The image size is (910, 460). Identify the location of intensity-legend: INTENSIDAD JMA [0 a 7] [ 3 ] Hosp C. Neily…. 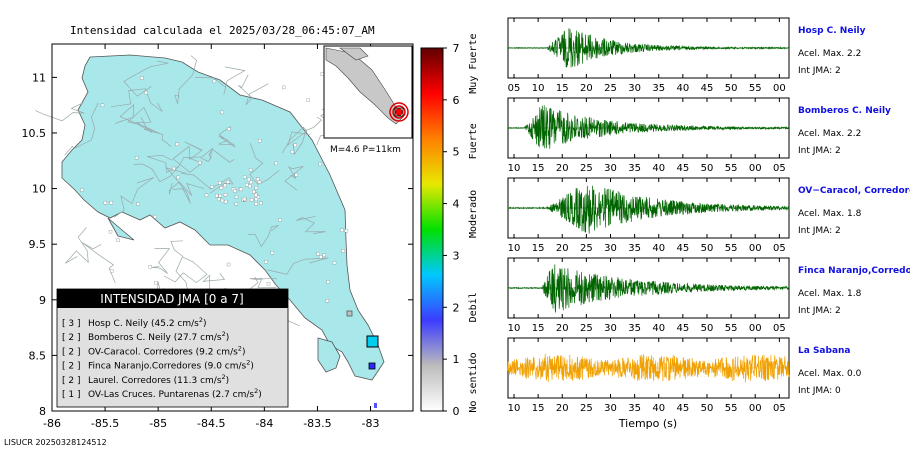
(172, 348).